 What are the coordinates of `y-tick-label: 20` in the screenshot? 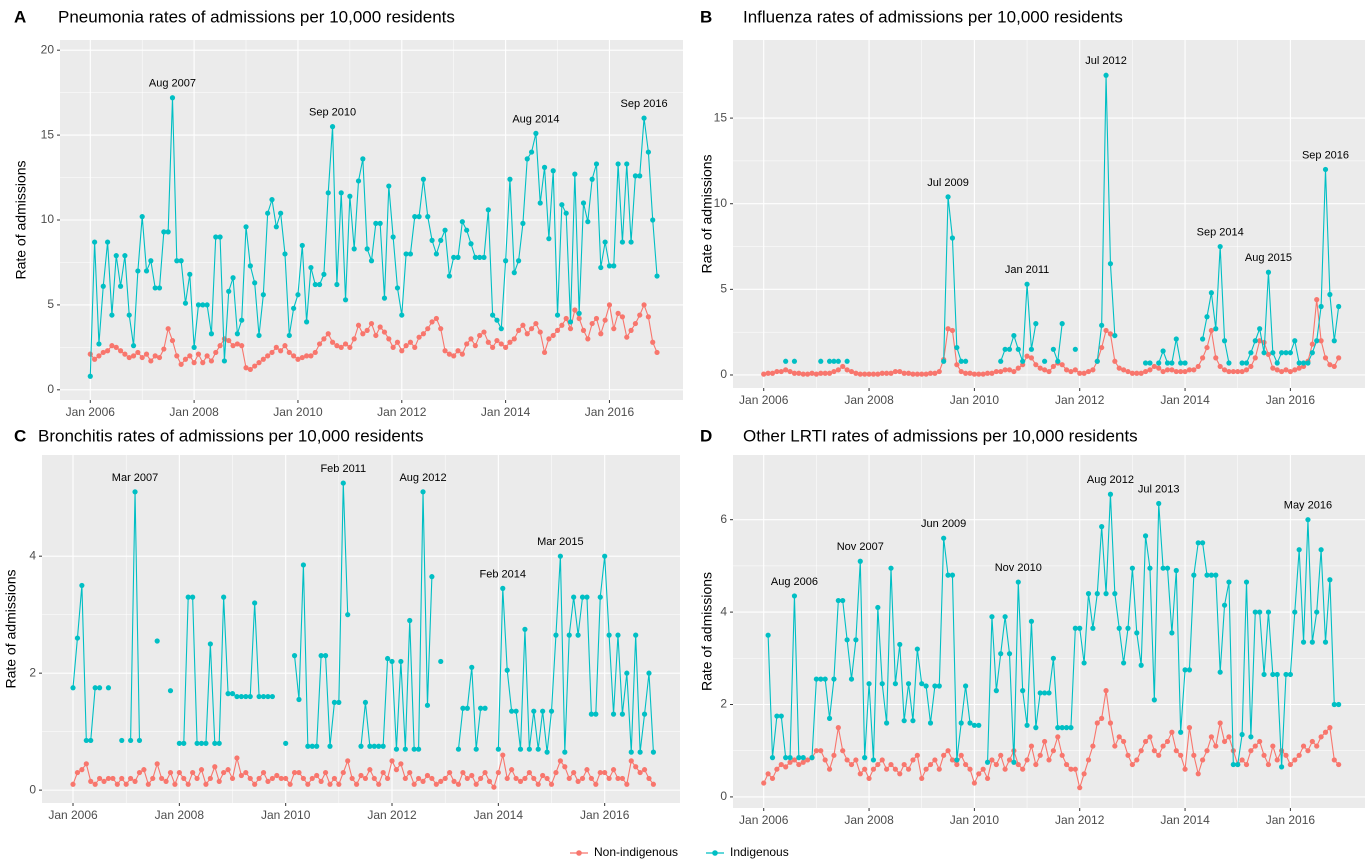 It's located at (48, 49).